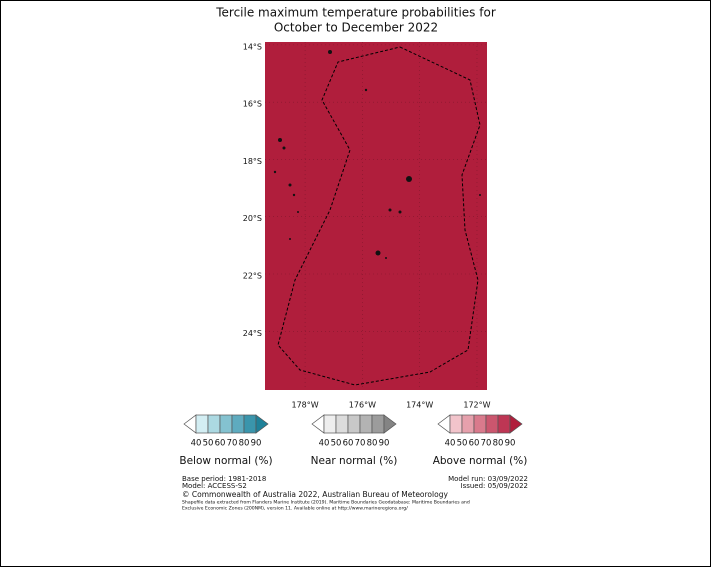 The image size is (711, 571). Describe the element at coordinates (252, 104) in the screenshot. I see `lat-label: 16°S` at that location.